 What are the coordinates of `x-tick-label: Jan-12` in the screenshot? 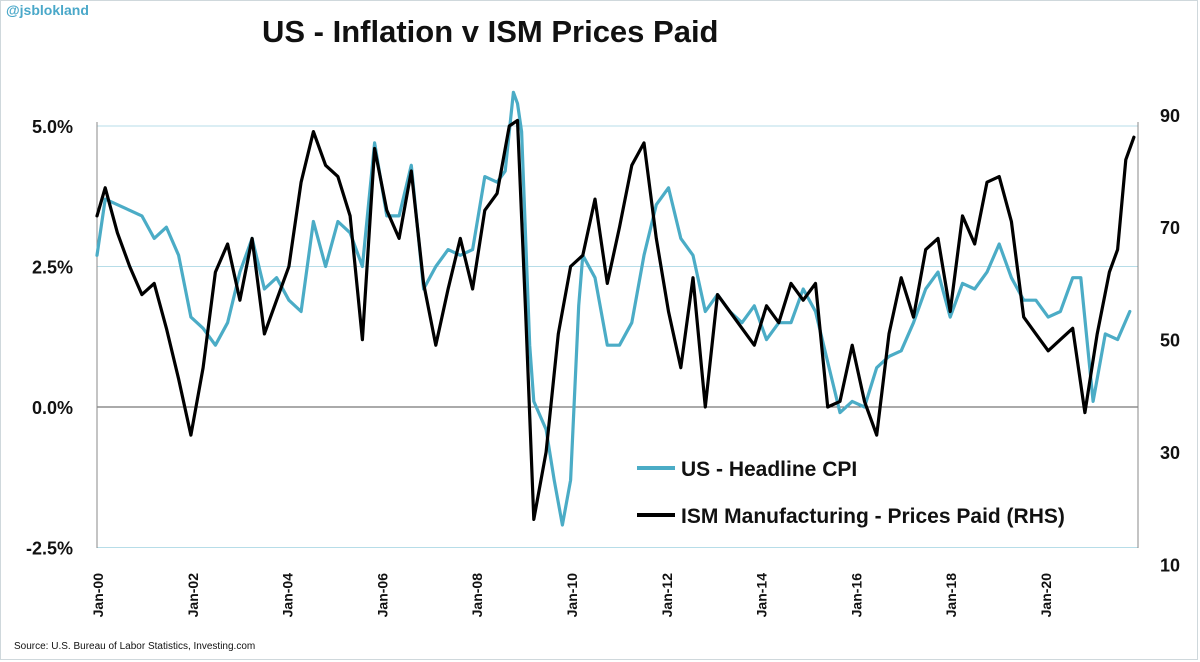 It's located at (667, 595).